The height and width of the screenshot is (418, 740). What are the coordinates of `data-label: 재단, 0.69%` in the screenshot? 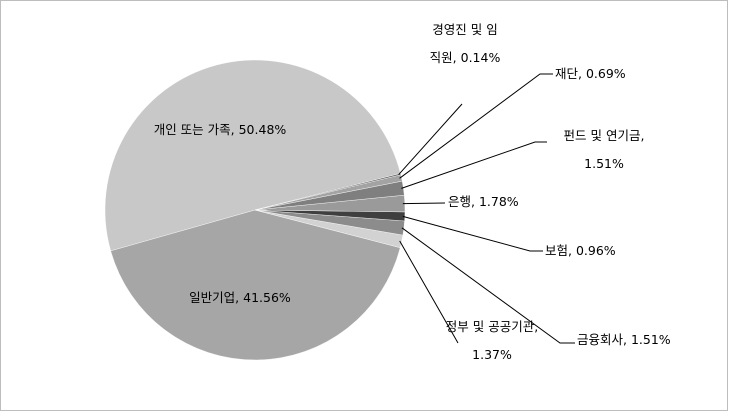 It's located at (590, 74).